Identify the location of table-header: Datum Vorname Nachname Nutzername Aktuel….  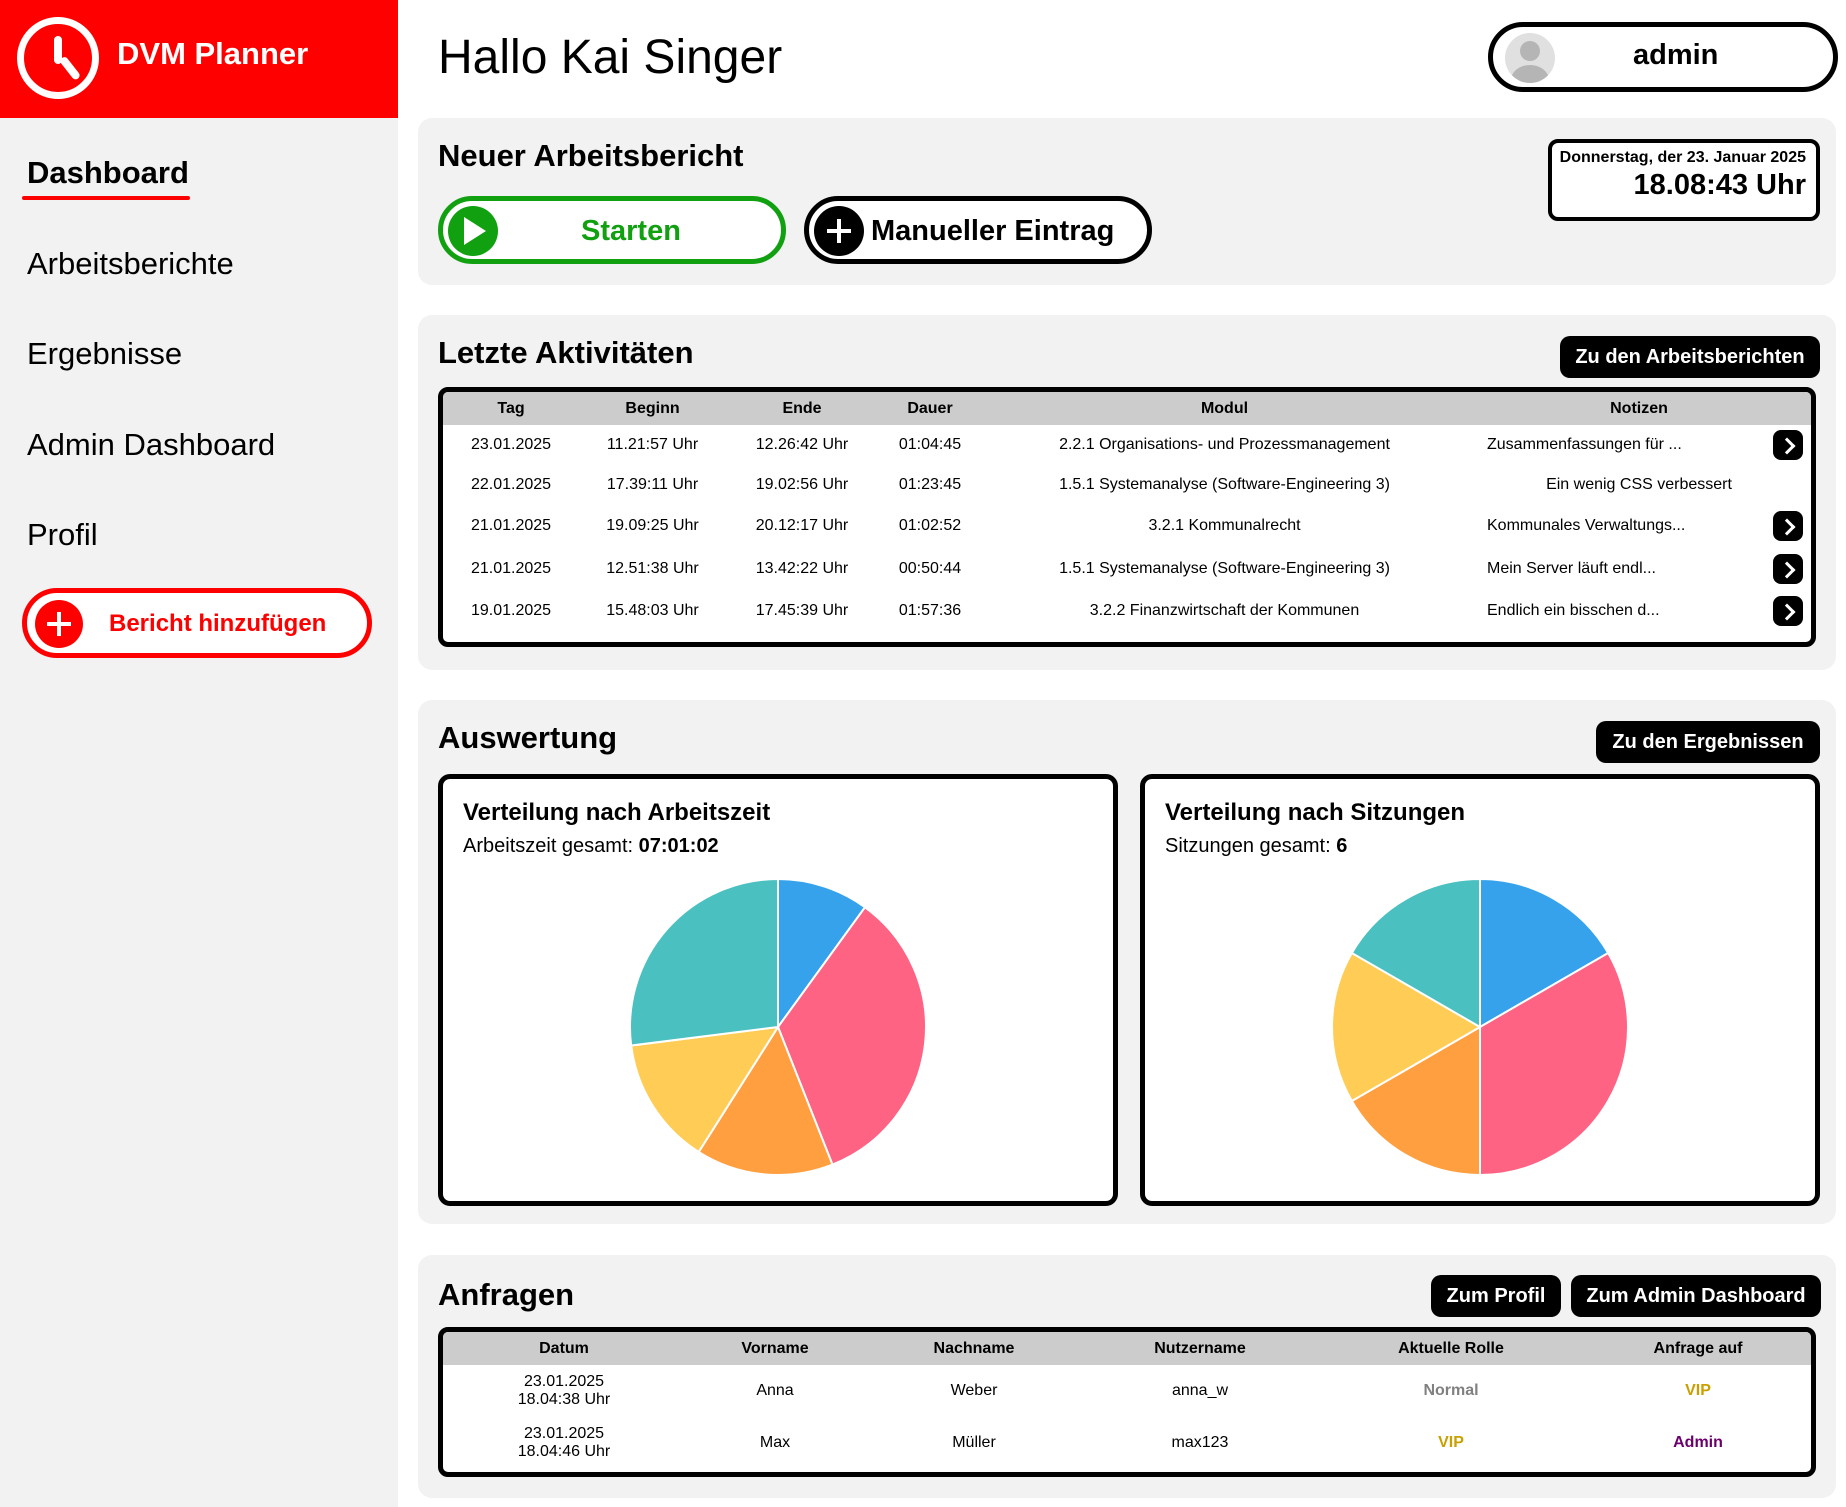
(1127, 1348).